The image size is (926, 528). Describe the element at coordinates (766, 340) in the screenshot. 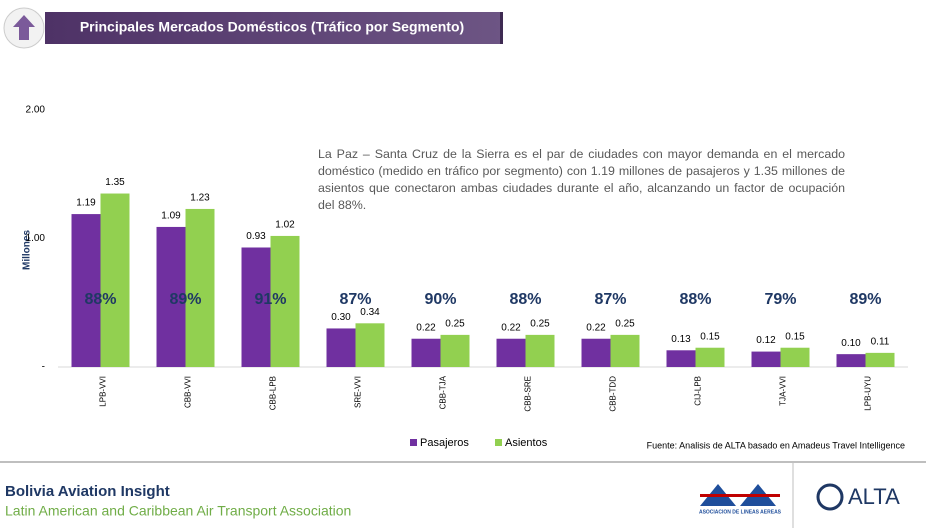

I see `bar-value-label: 0.12` at that location.